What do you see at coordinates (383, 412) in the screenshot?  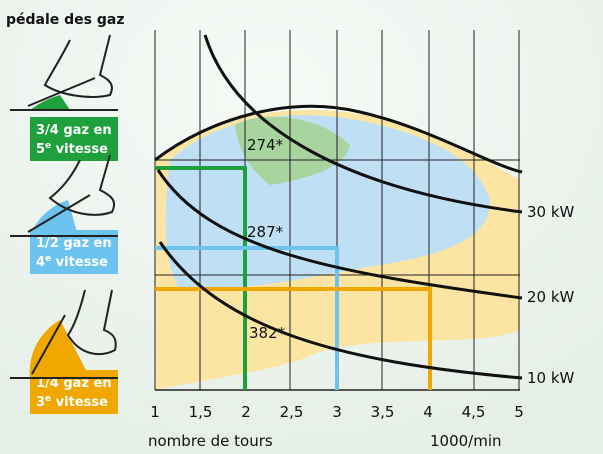 I see `x-tick-label: 3,5` at bounding box center [383, 412].